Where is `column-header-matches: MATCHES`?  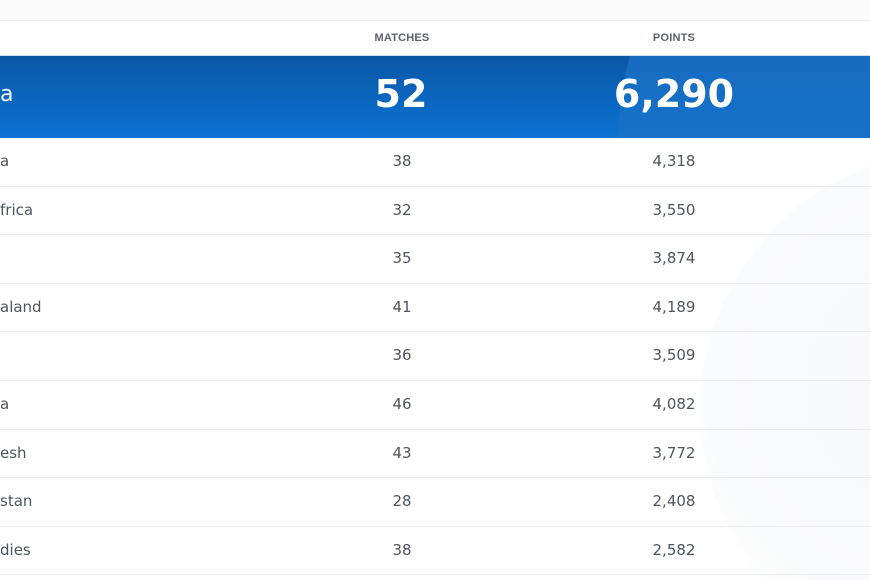 column-header-matches: MATCHES is located at coordinates (402, 38).